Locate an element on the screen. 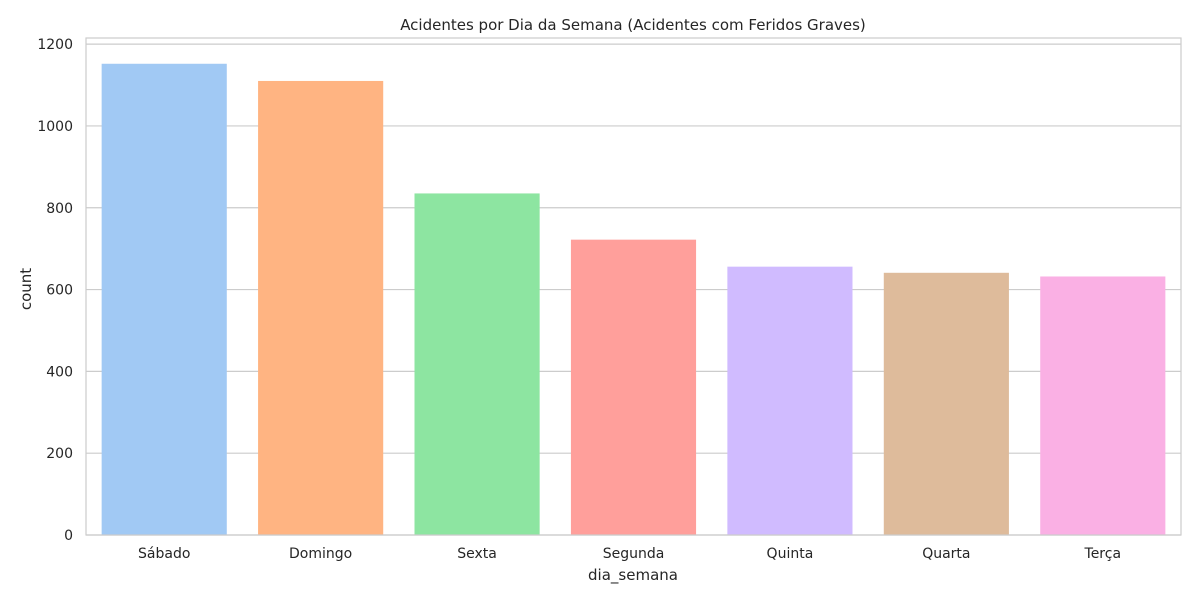  y-tick-labels: 0 200 400 600 800 1000 1200 is located at coordinates (55, 290).